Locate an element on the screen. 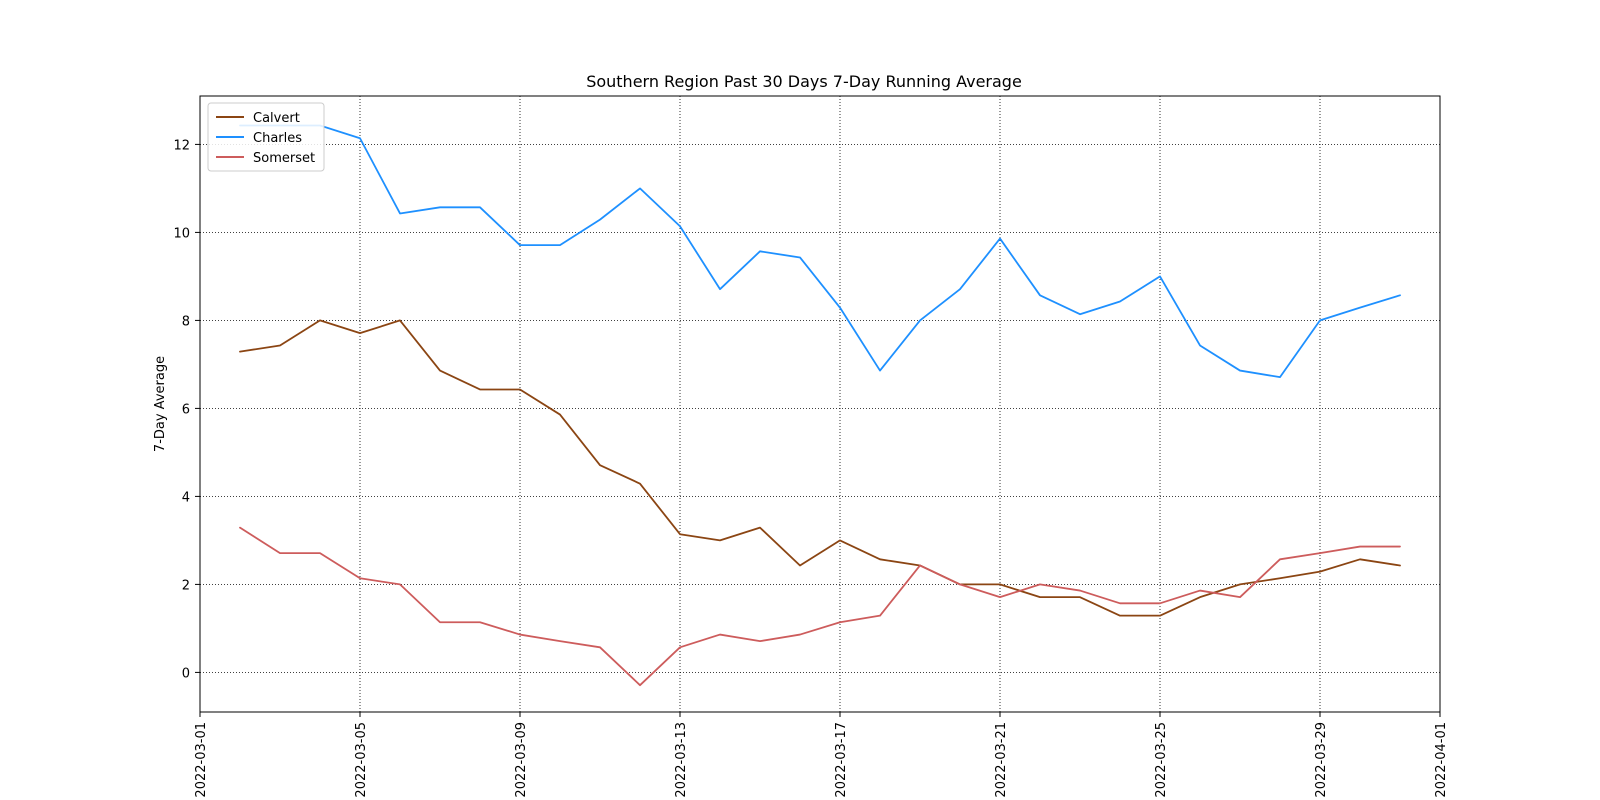 The height and width of the screenshot is (800, 1600). x-tick-label: 2022-03-01 is located at coordinates (201, 760).